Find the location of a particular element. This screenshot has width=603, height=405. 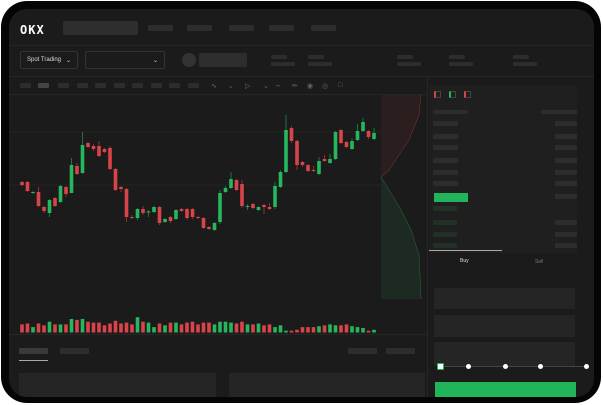

ruler-icon: ✏ is located at coordinates (295, 86).